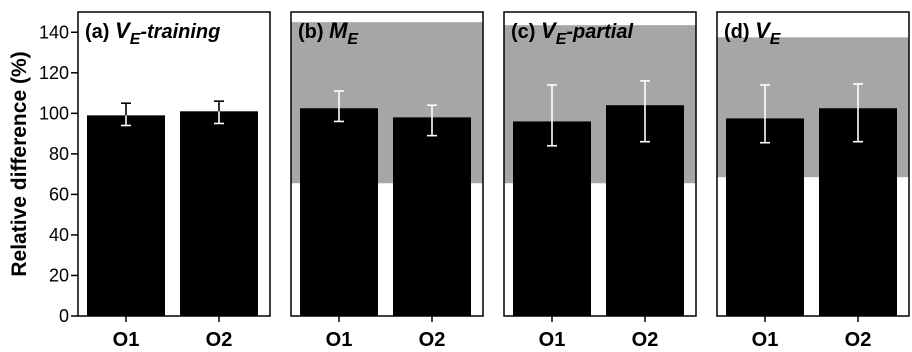 This screenshot has height=352, width=912. Describe the element at coordinates (526, 32) in the screenshot. I see `panel-label: (c)` at that location.